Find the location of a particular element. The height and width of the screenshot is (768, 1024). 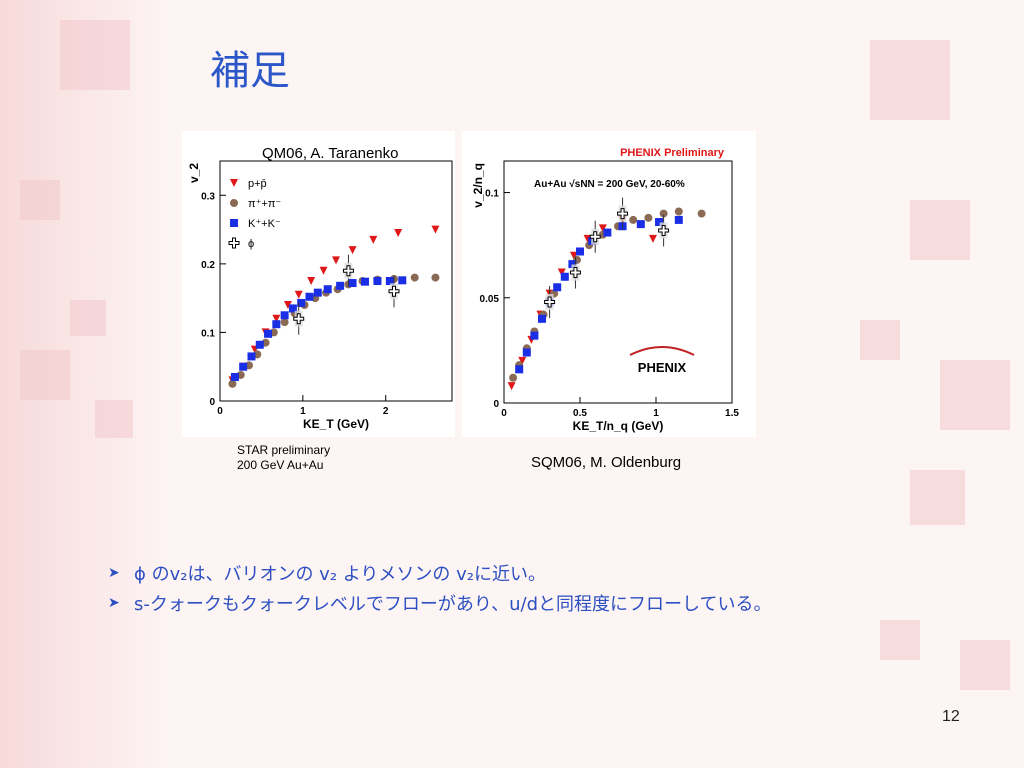

bullet-item: ➤ s-クォークもクォークレベルでフローがあり、u/dと同程度にフローしている。 is located at coordinates (440, 603).